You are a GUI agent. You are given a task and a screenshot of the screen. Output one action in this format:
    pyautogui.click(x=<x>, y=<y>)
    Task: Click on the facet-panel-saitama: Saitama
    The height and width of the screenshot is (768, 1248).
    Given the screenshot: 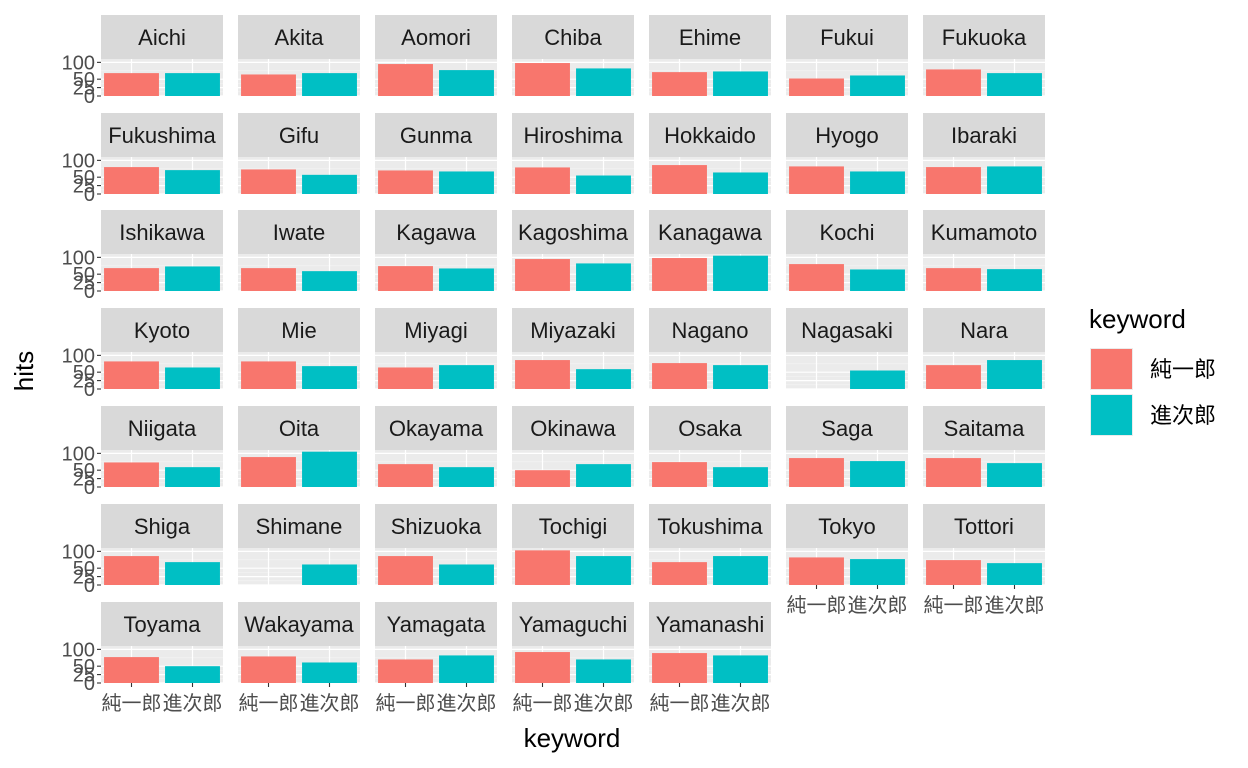 What is the action you would take?
    pyautogui.click(x=984, y=447)
    